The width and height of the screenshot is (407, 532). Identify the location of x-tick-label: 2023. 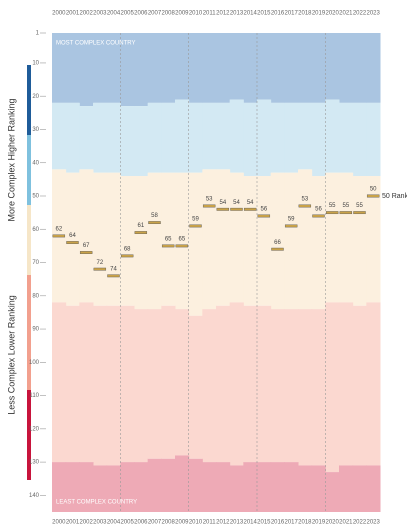
(373, 523).